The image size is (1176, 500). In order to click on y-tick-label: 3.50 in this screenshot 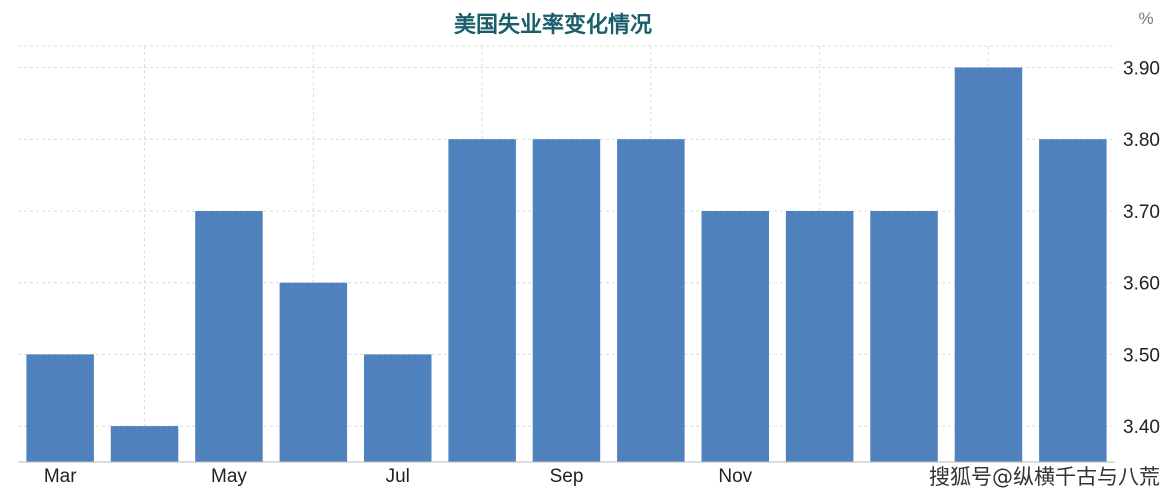, I will do `click(1141, 355)`.